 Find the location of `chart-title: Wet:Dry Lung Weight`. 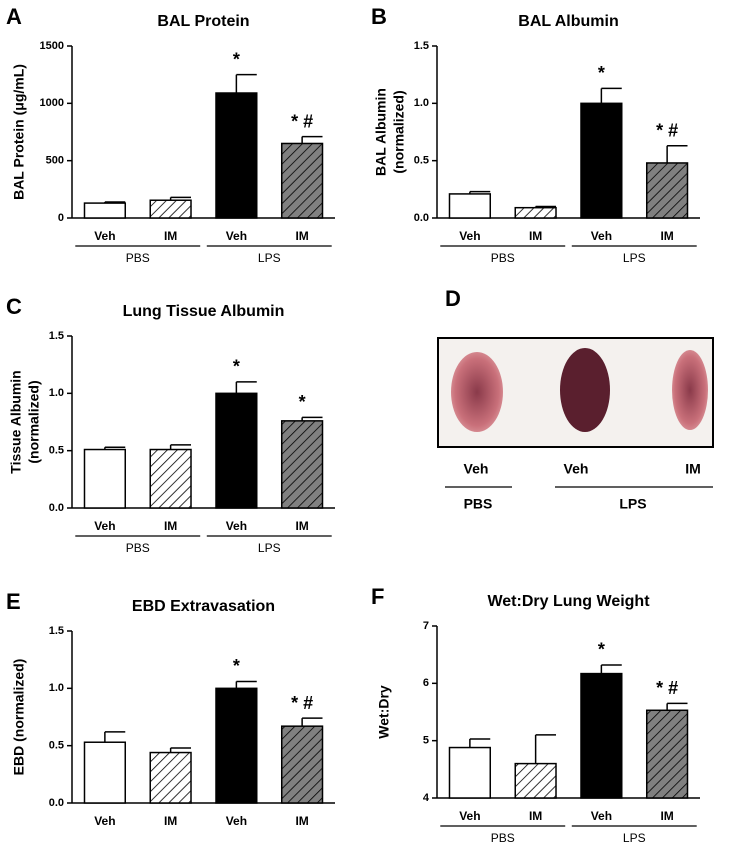

chart-title: Wet:Dry Lung Weight is located at coordinates (568, 601).